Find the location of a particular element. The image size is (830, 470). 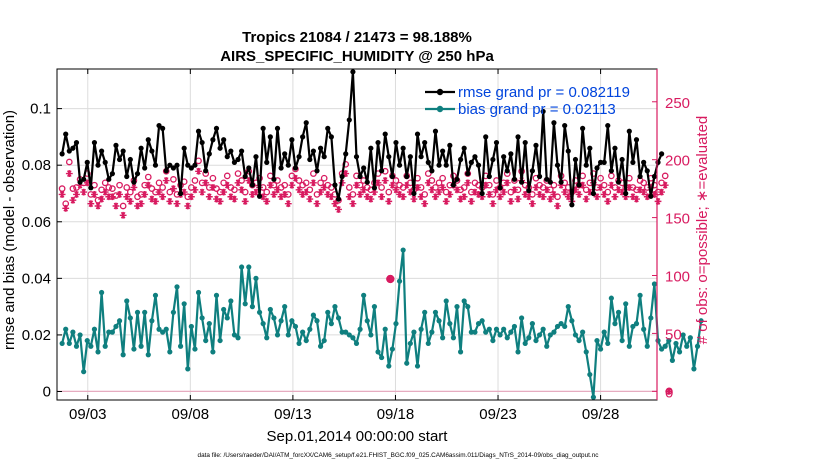

y-right-tick-label: 100 is located at coordinates (677, 276).